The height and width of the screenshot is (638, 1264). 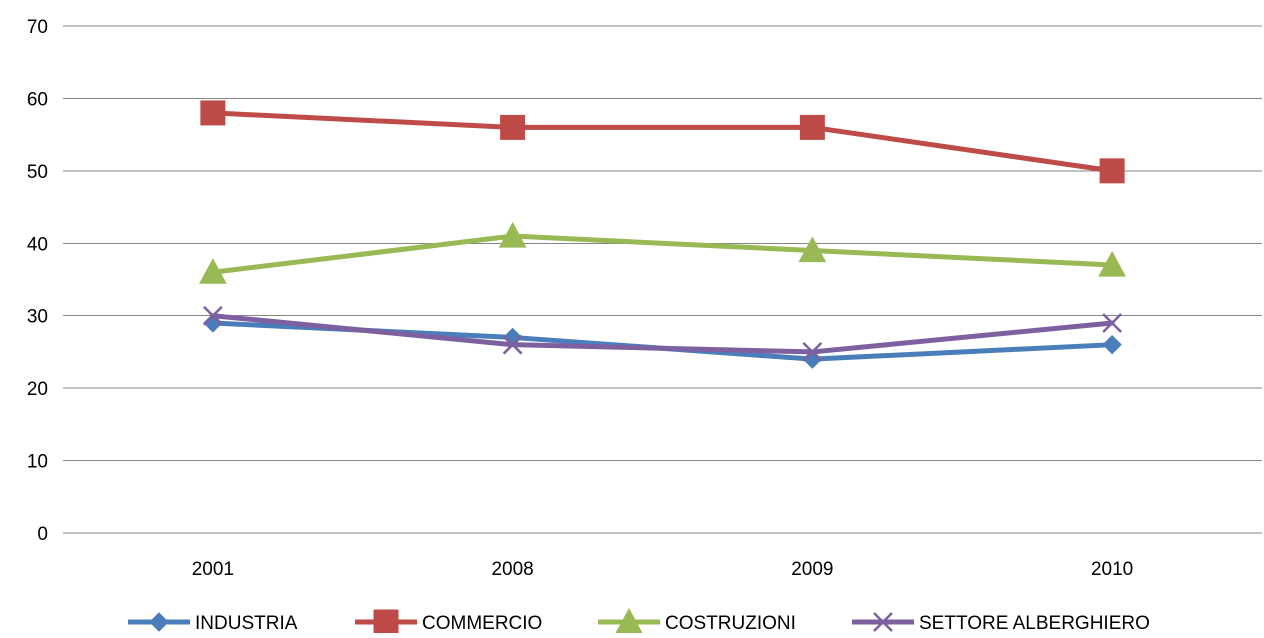 I want to click on y-tick-label: 0, so click(x=42, y=534).